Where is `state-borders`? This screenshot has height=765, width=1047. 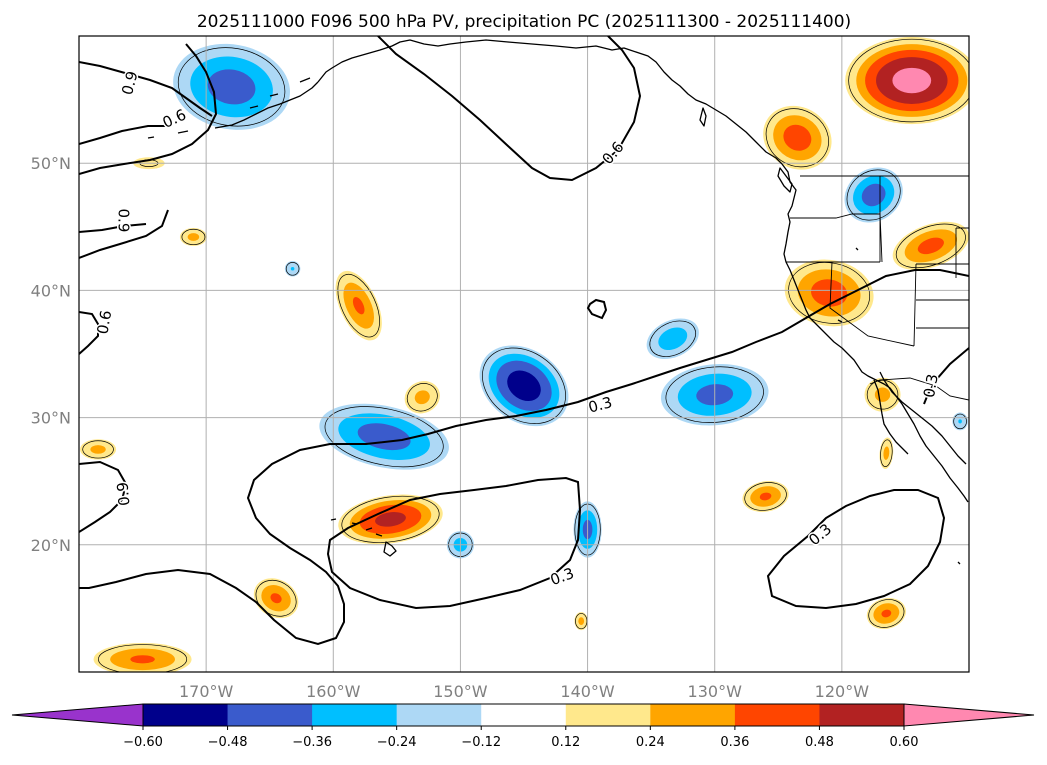 state-borders is located at coordinates (877, 261).